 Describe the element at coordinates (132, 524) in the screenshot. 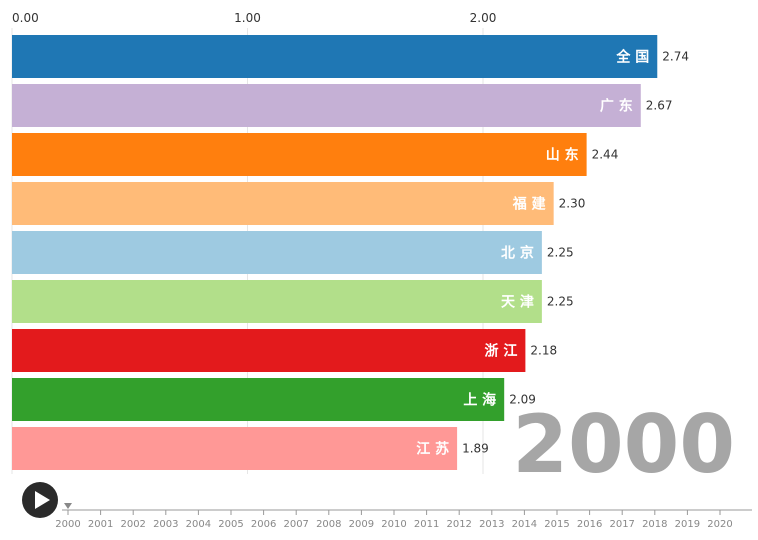

I see `timeline-year-label: 2002` at that location.